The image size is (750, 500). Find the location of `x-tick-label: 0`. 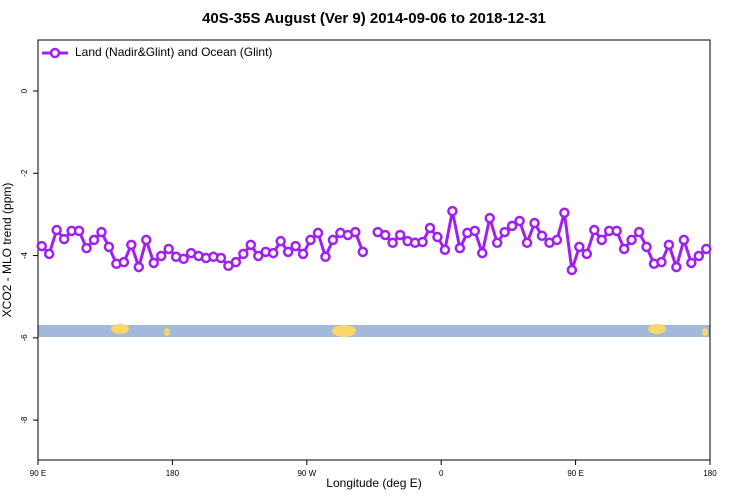

x-tick-label: 0 is located at coordinates (441, 473).